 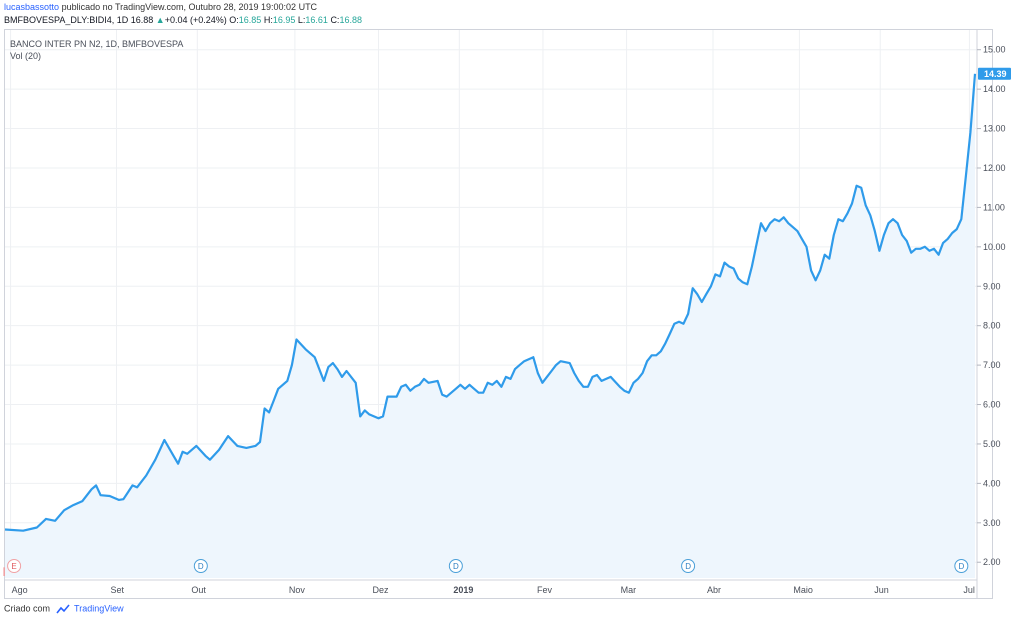 What do you see at coordinates (195, 20) in the screenshot?
I see `price-change: +0.04 (+0.24%)` at bounding box center [195, 20].